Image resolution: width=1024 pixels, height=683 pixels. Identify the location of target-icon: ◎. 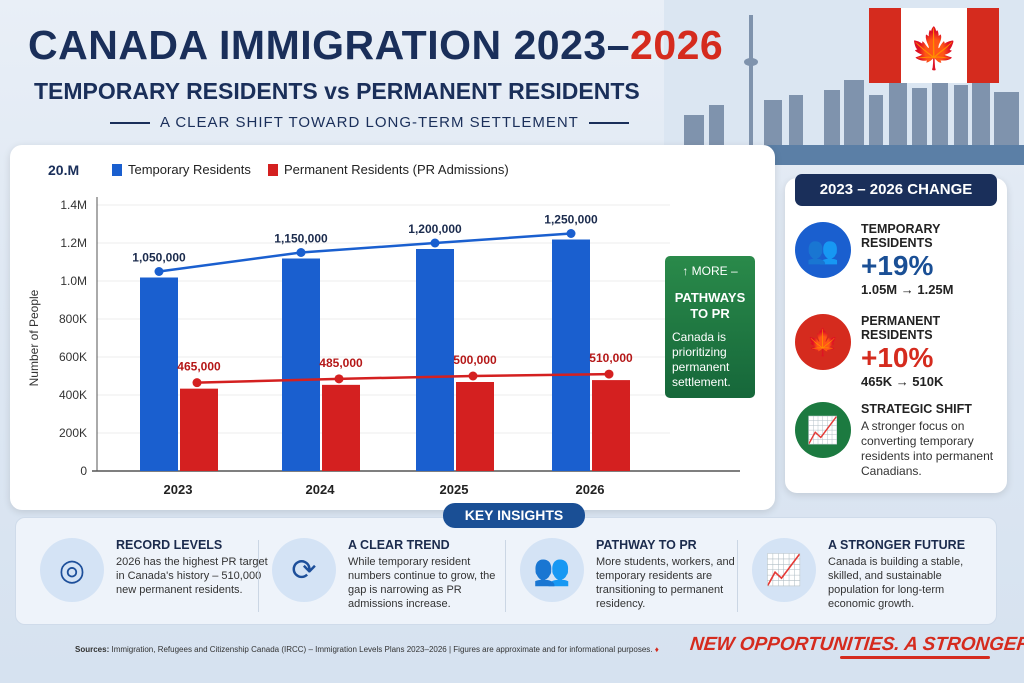
(72, 570).